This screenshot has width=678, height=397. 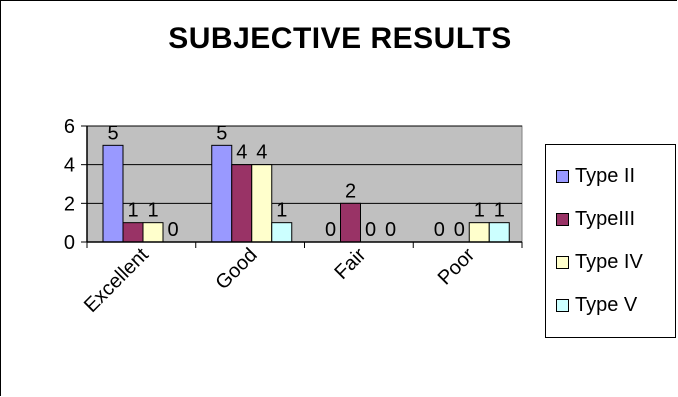 What do you see at coordinates (610, 241) in the screenshot?
I see `legend: Type II TypeIII Type IV Type V` at bounding box center [610, 241].